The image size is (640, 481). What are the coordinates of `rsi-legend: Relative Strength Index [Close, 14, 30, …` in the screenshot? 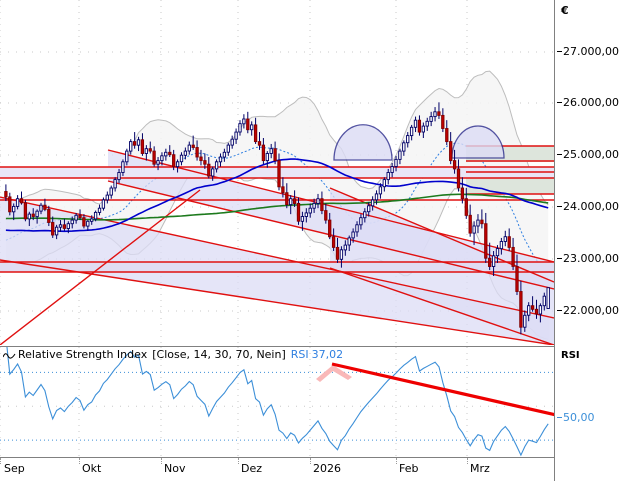 It's located at (277, 355).